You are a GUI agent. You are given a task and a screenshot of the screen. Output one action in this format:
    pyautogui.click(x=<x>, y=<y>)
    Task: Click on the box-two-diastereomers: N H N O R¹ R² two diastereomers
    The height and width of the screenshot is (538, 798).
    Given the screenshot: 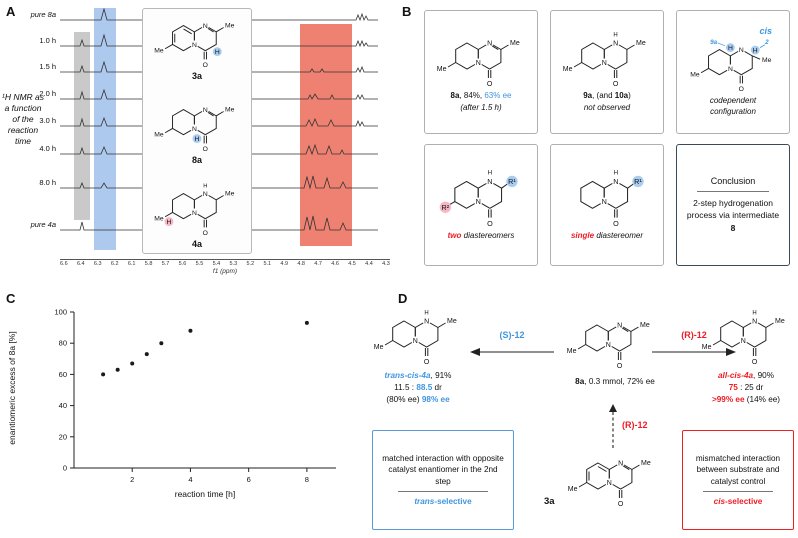 What is the action you would take?
    pyautogui.click(x=481, y=205)
    